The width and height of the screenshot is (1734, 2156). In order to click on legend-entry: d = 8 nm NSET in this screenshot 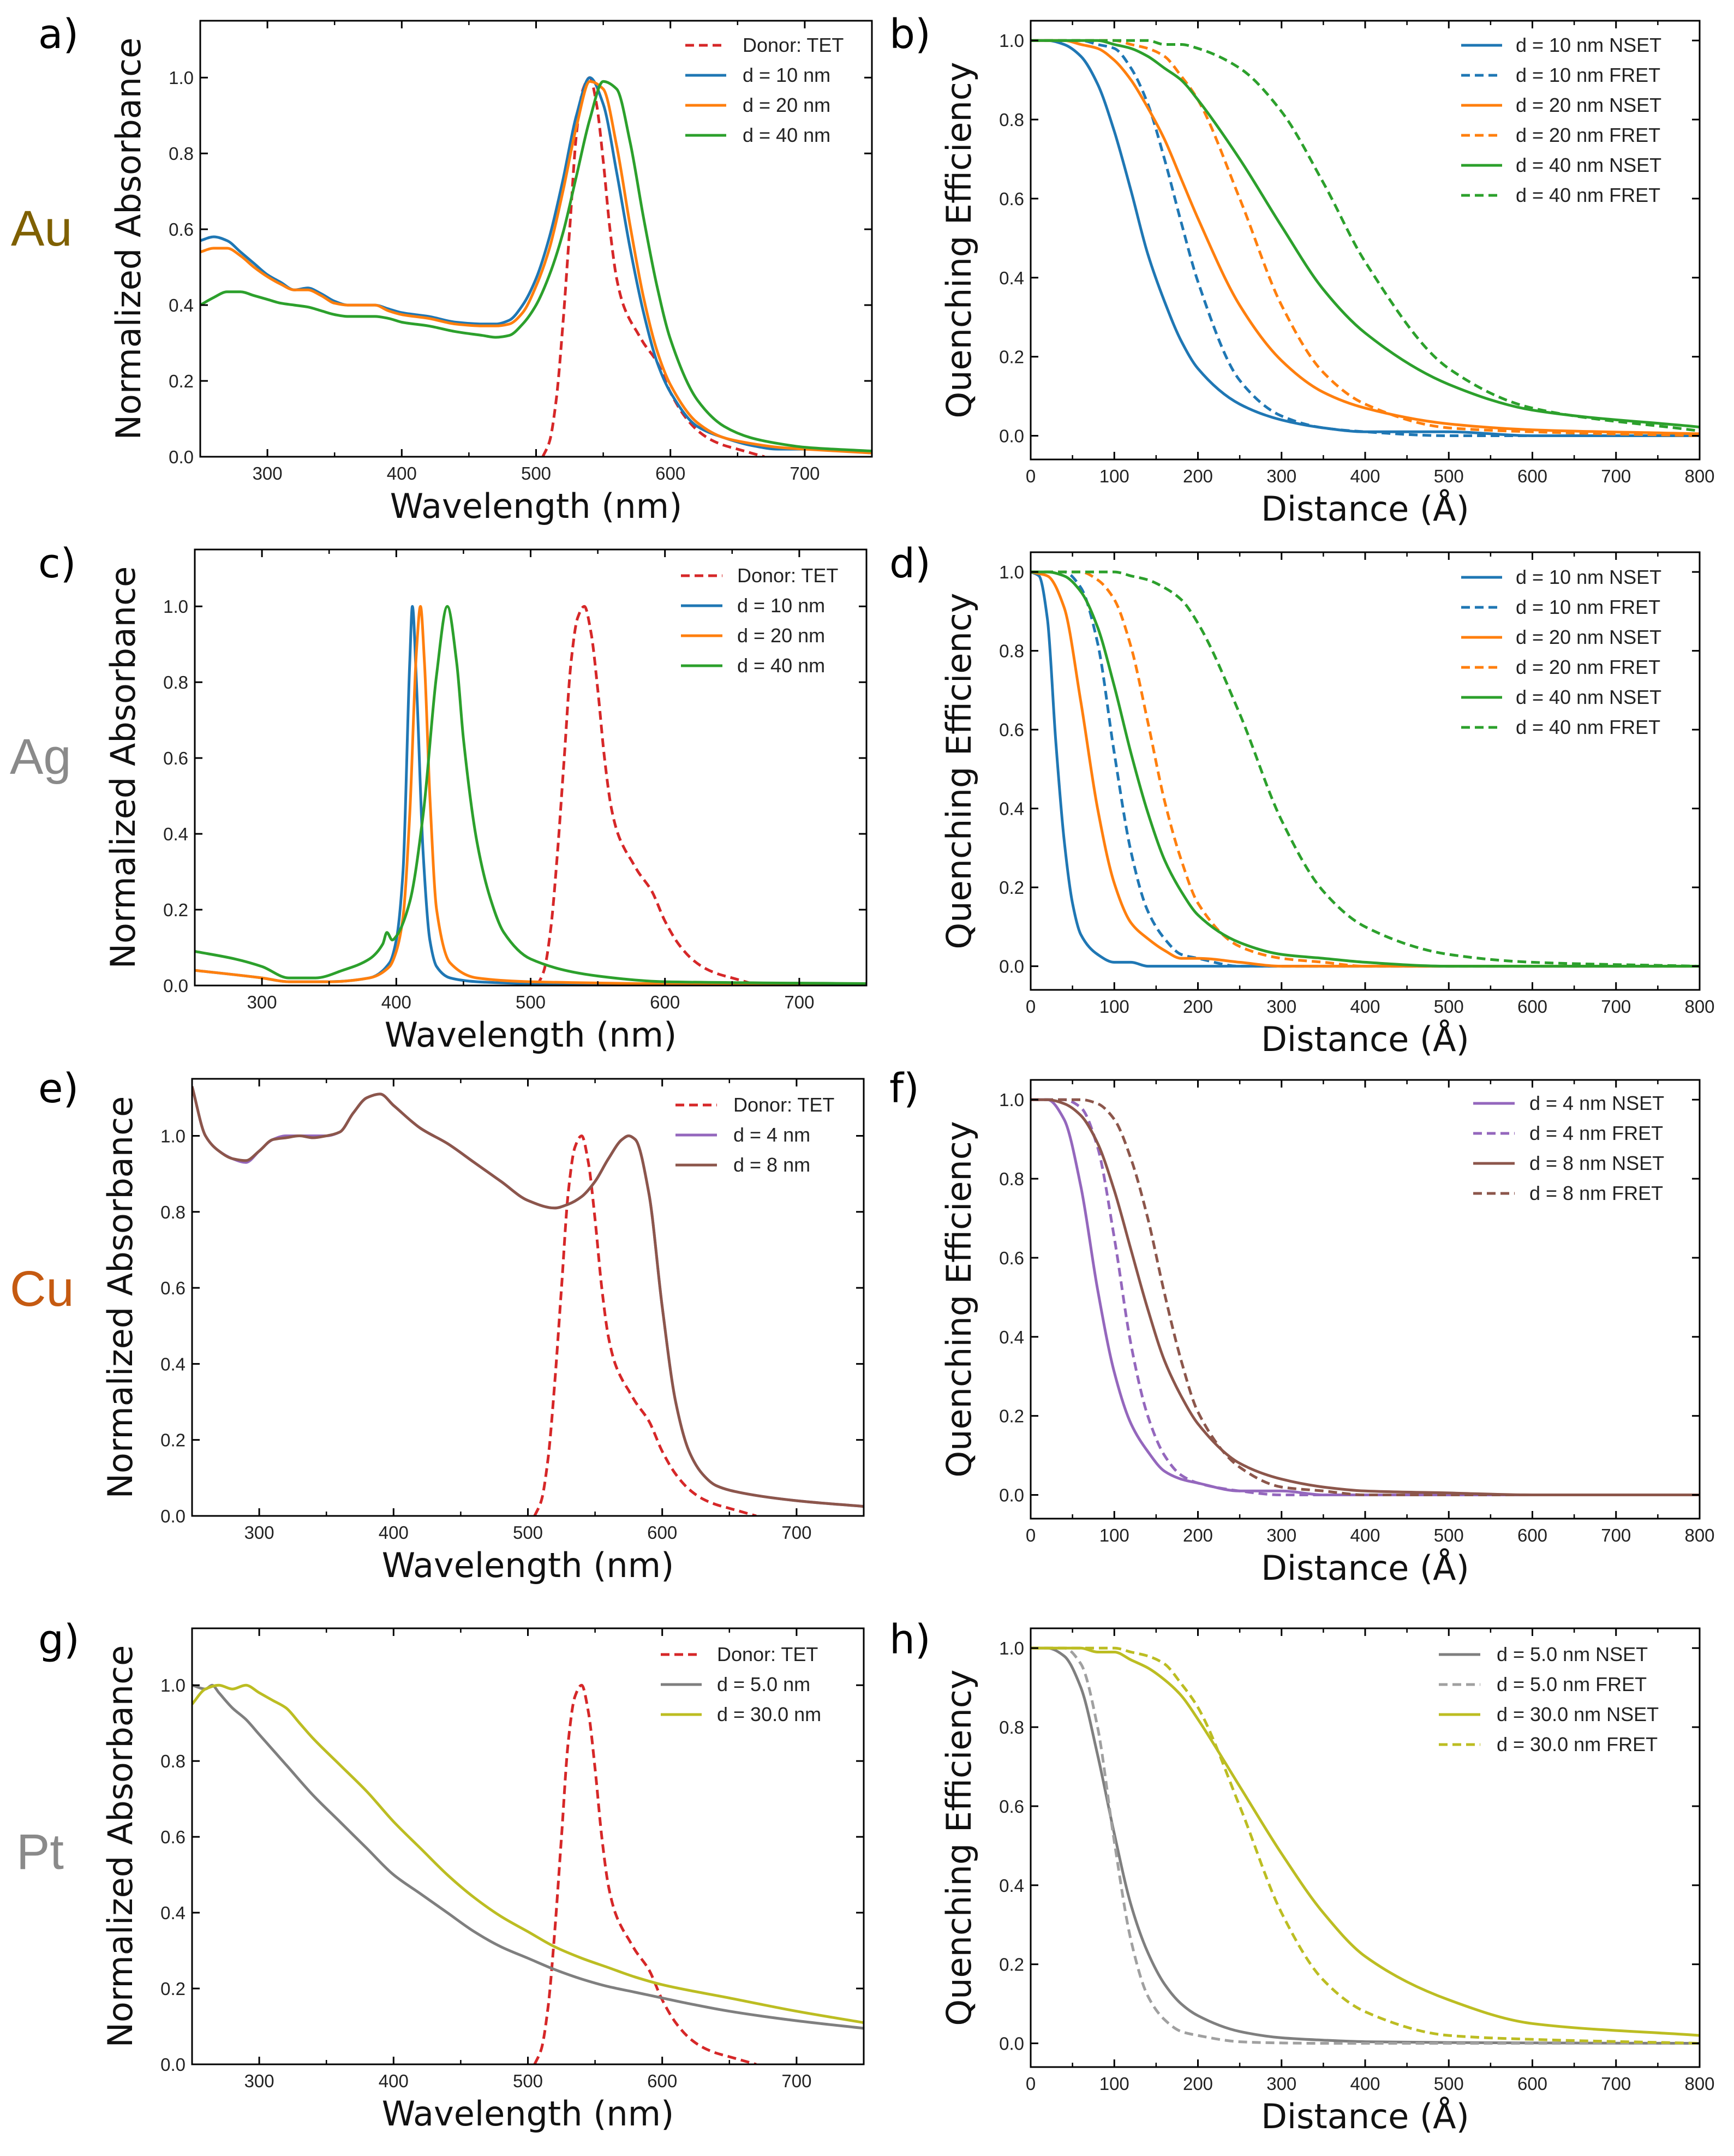, I will do `click(1568, 1163)`.